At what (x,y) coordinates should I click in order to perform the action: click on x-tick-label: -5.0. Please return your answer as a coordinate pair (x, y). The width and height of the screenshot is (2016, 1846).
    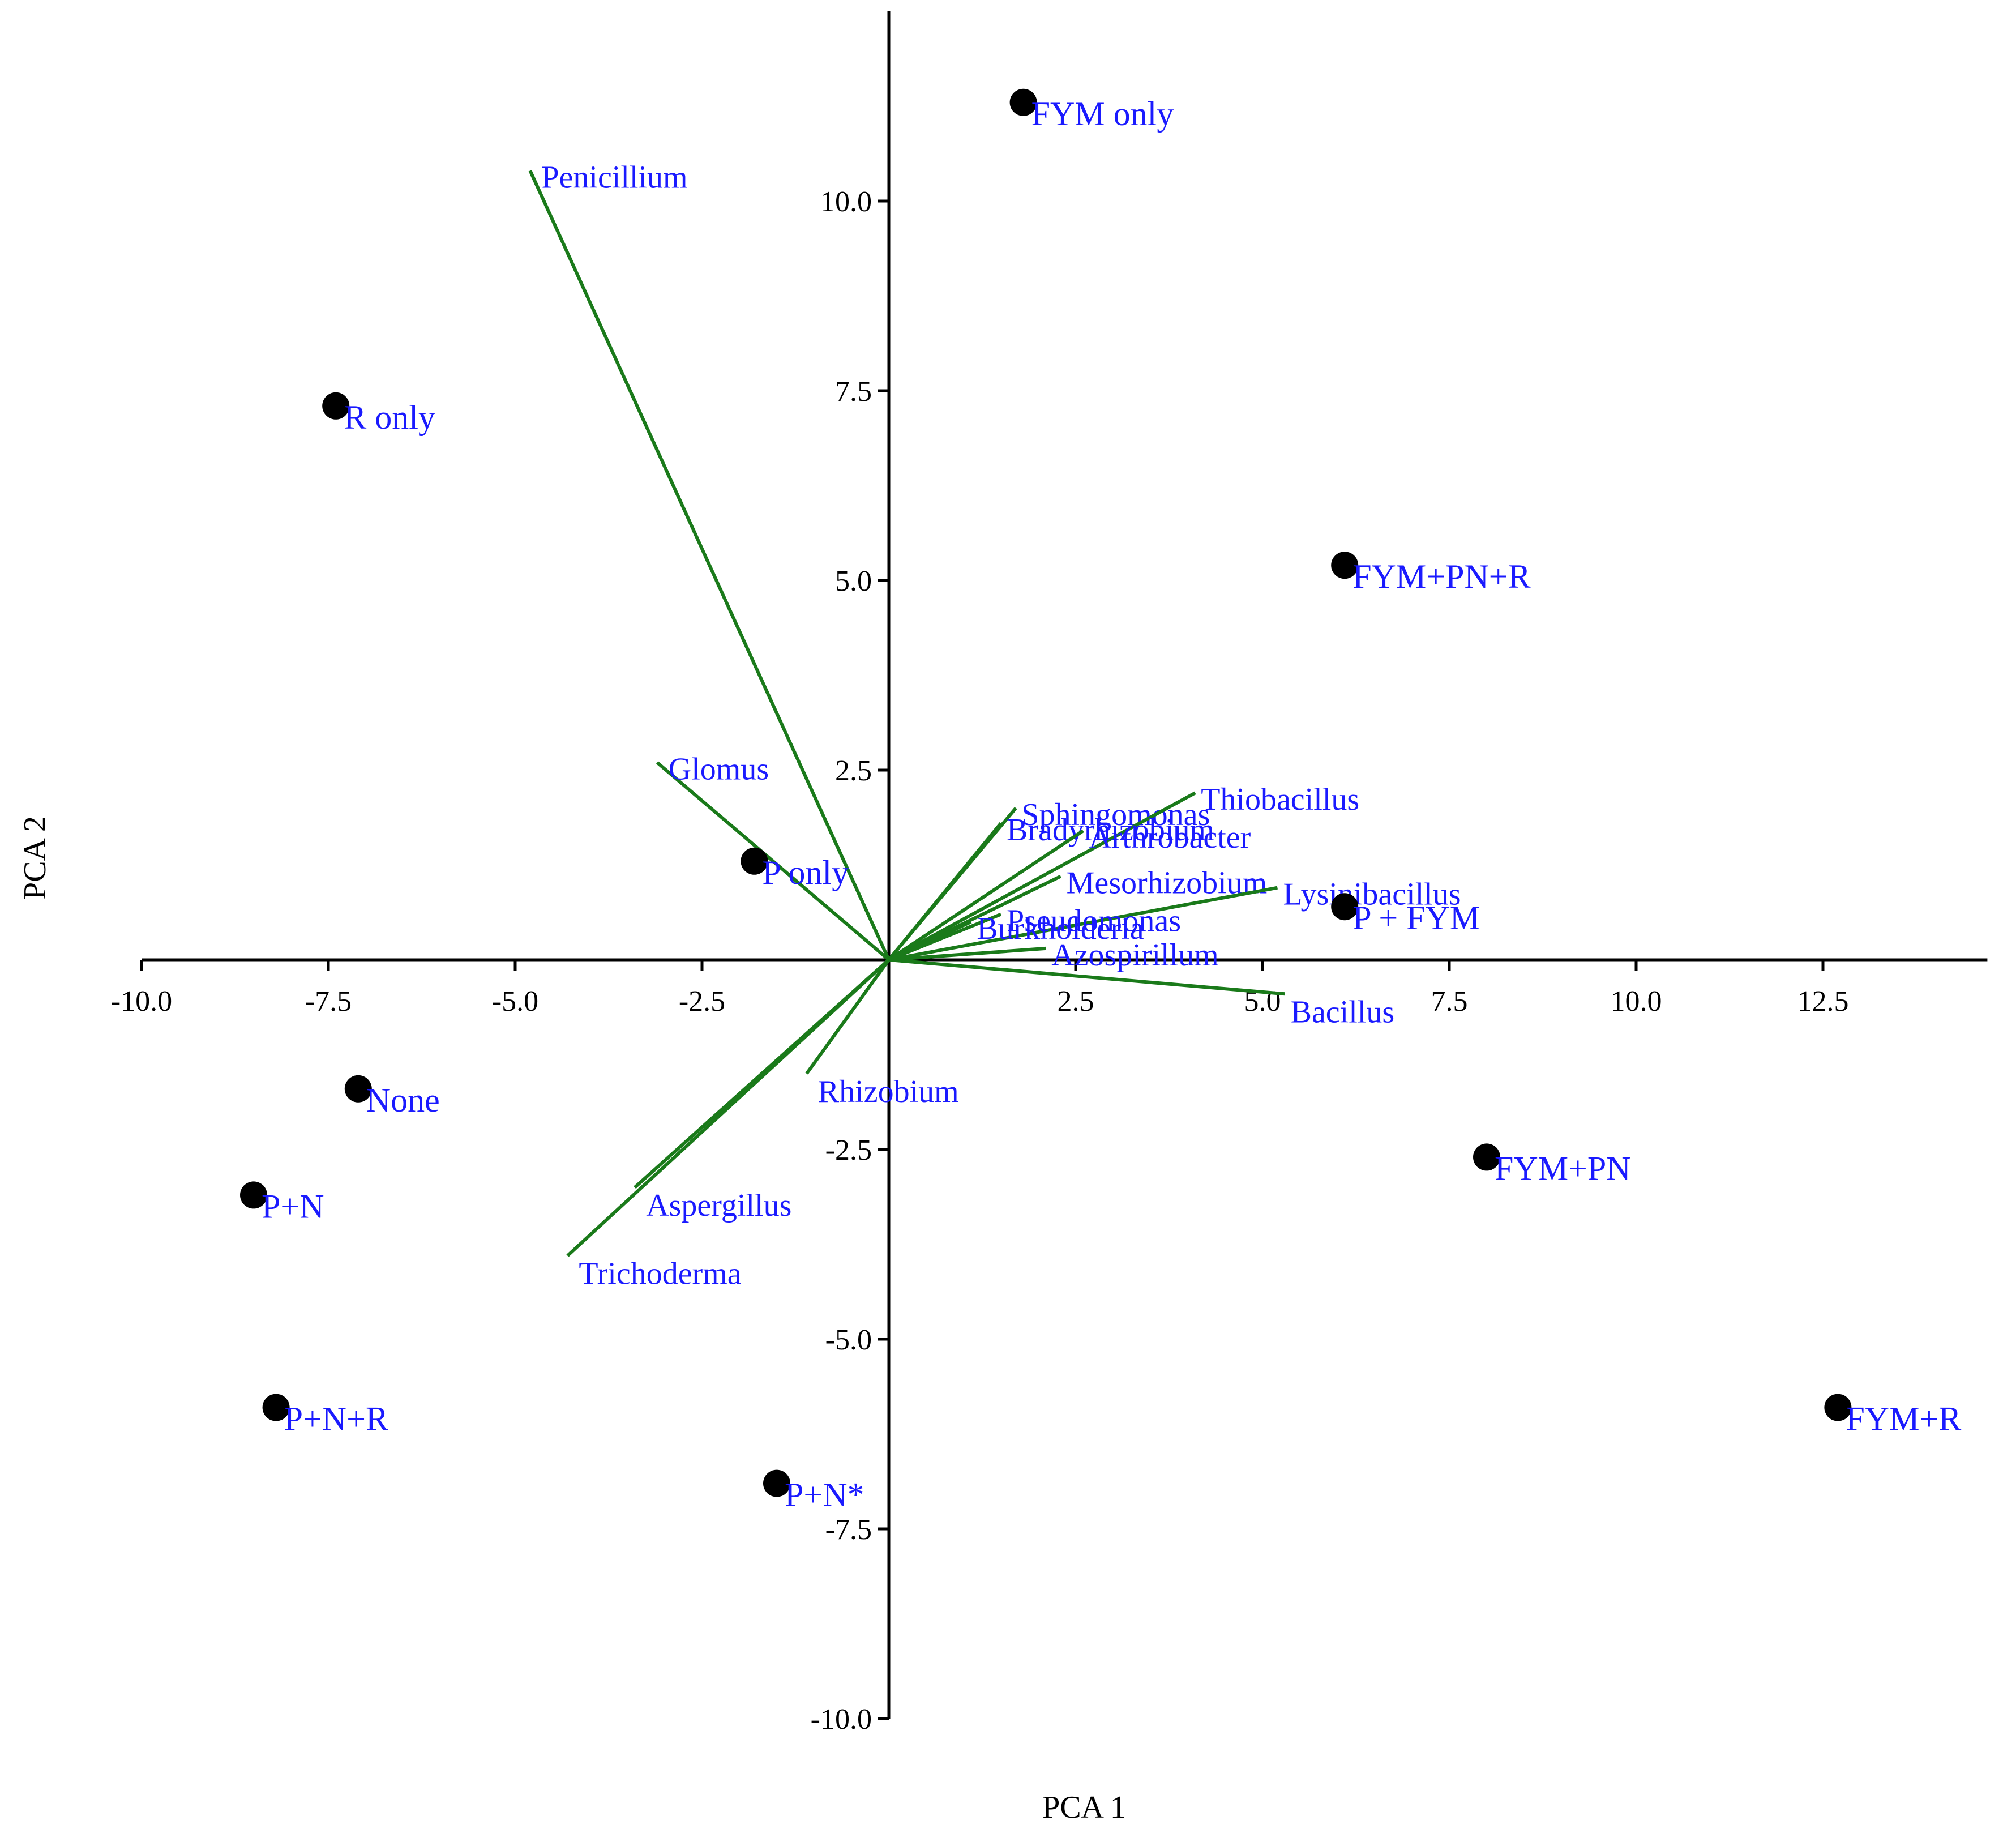
    Looking at the image, I should click on (515, 1001).